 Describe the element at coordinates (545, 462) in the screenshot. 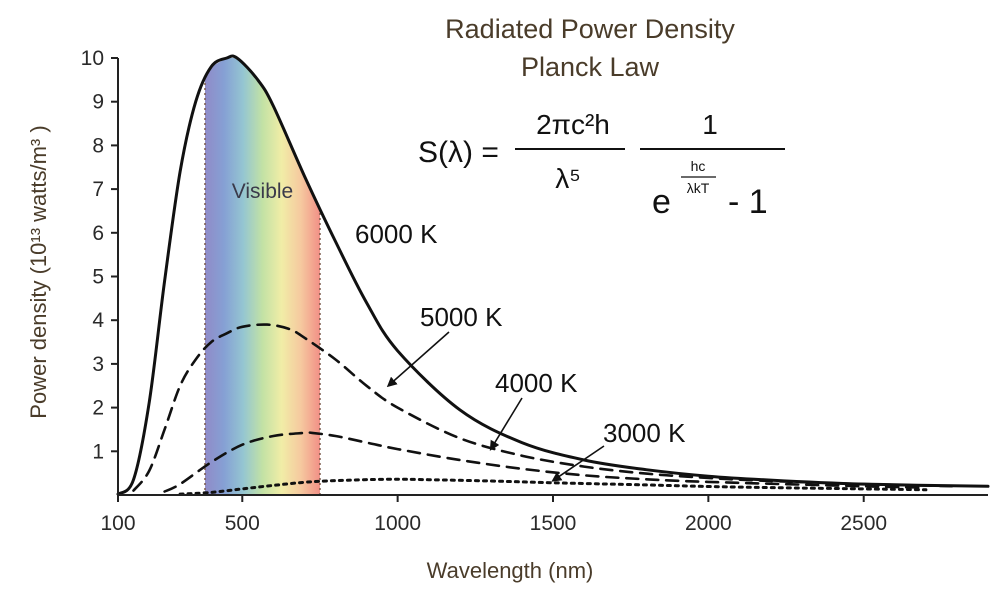

I see `series-line-4000-k` at that location.